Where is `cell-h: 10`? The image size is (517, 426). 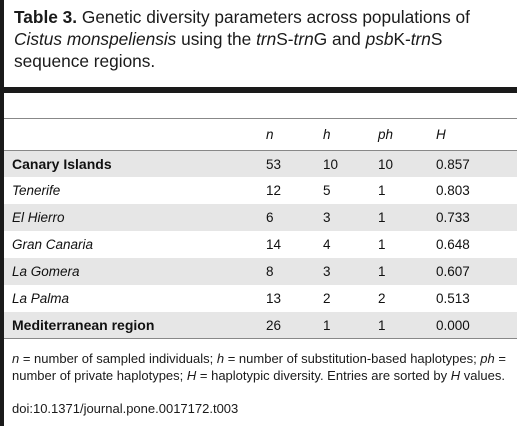 cell-h: 10 is located at coordinates (331, 164).